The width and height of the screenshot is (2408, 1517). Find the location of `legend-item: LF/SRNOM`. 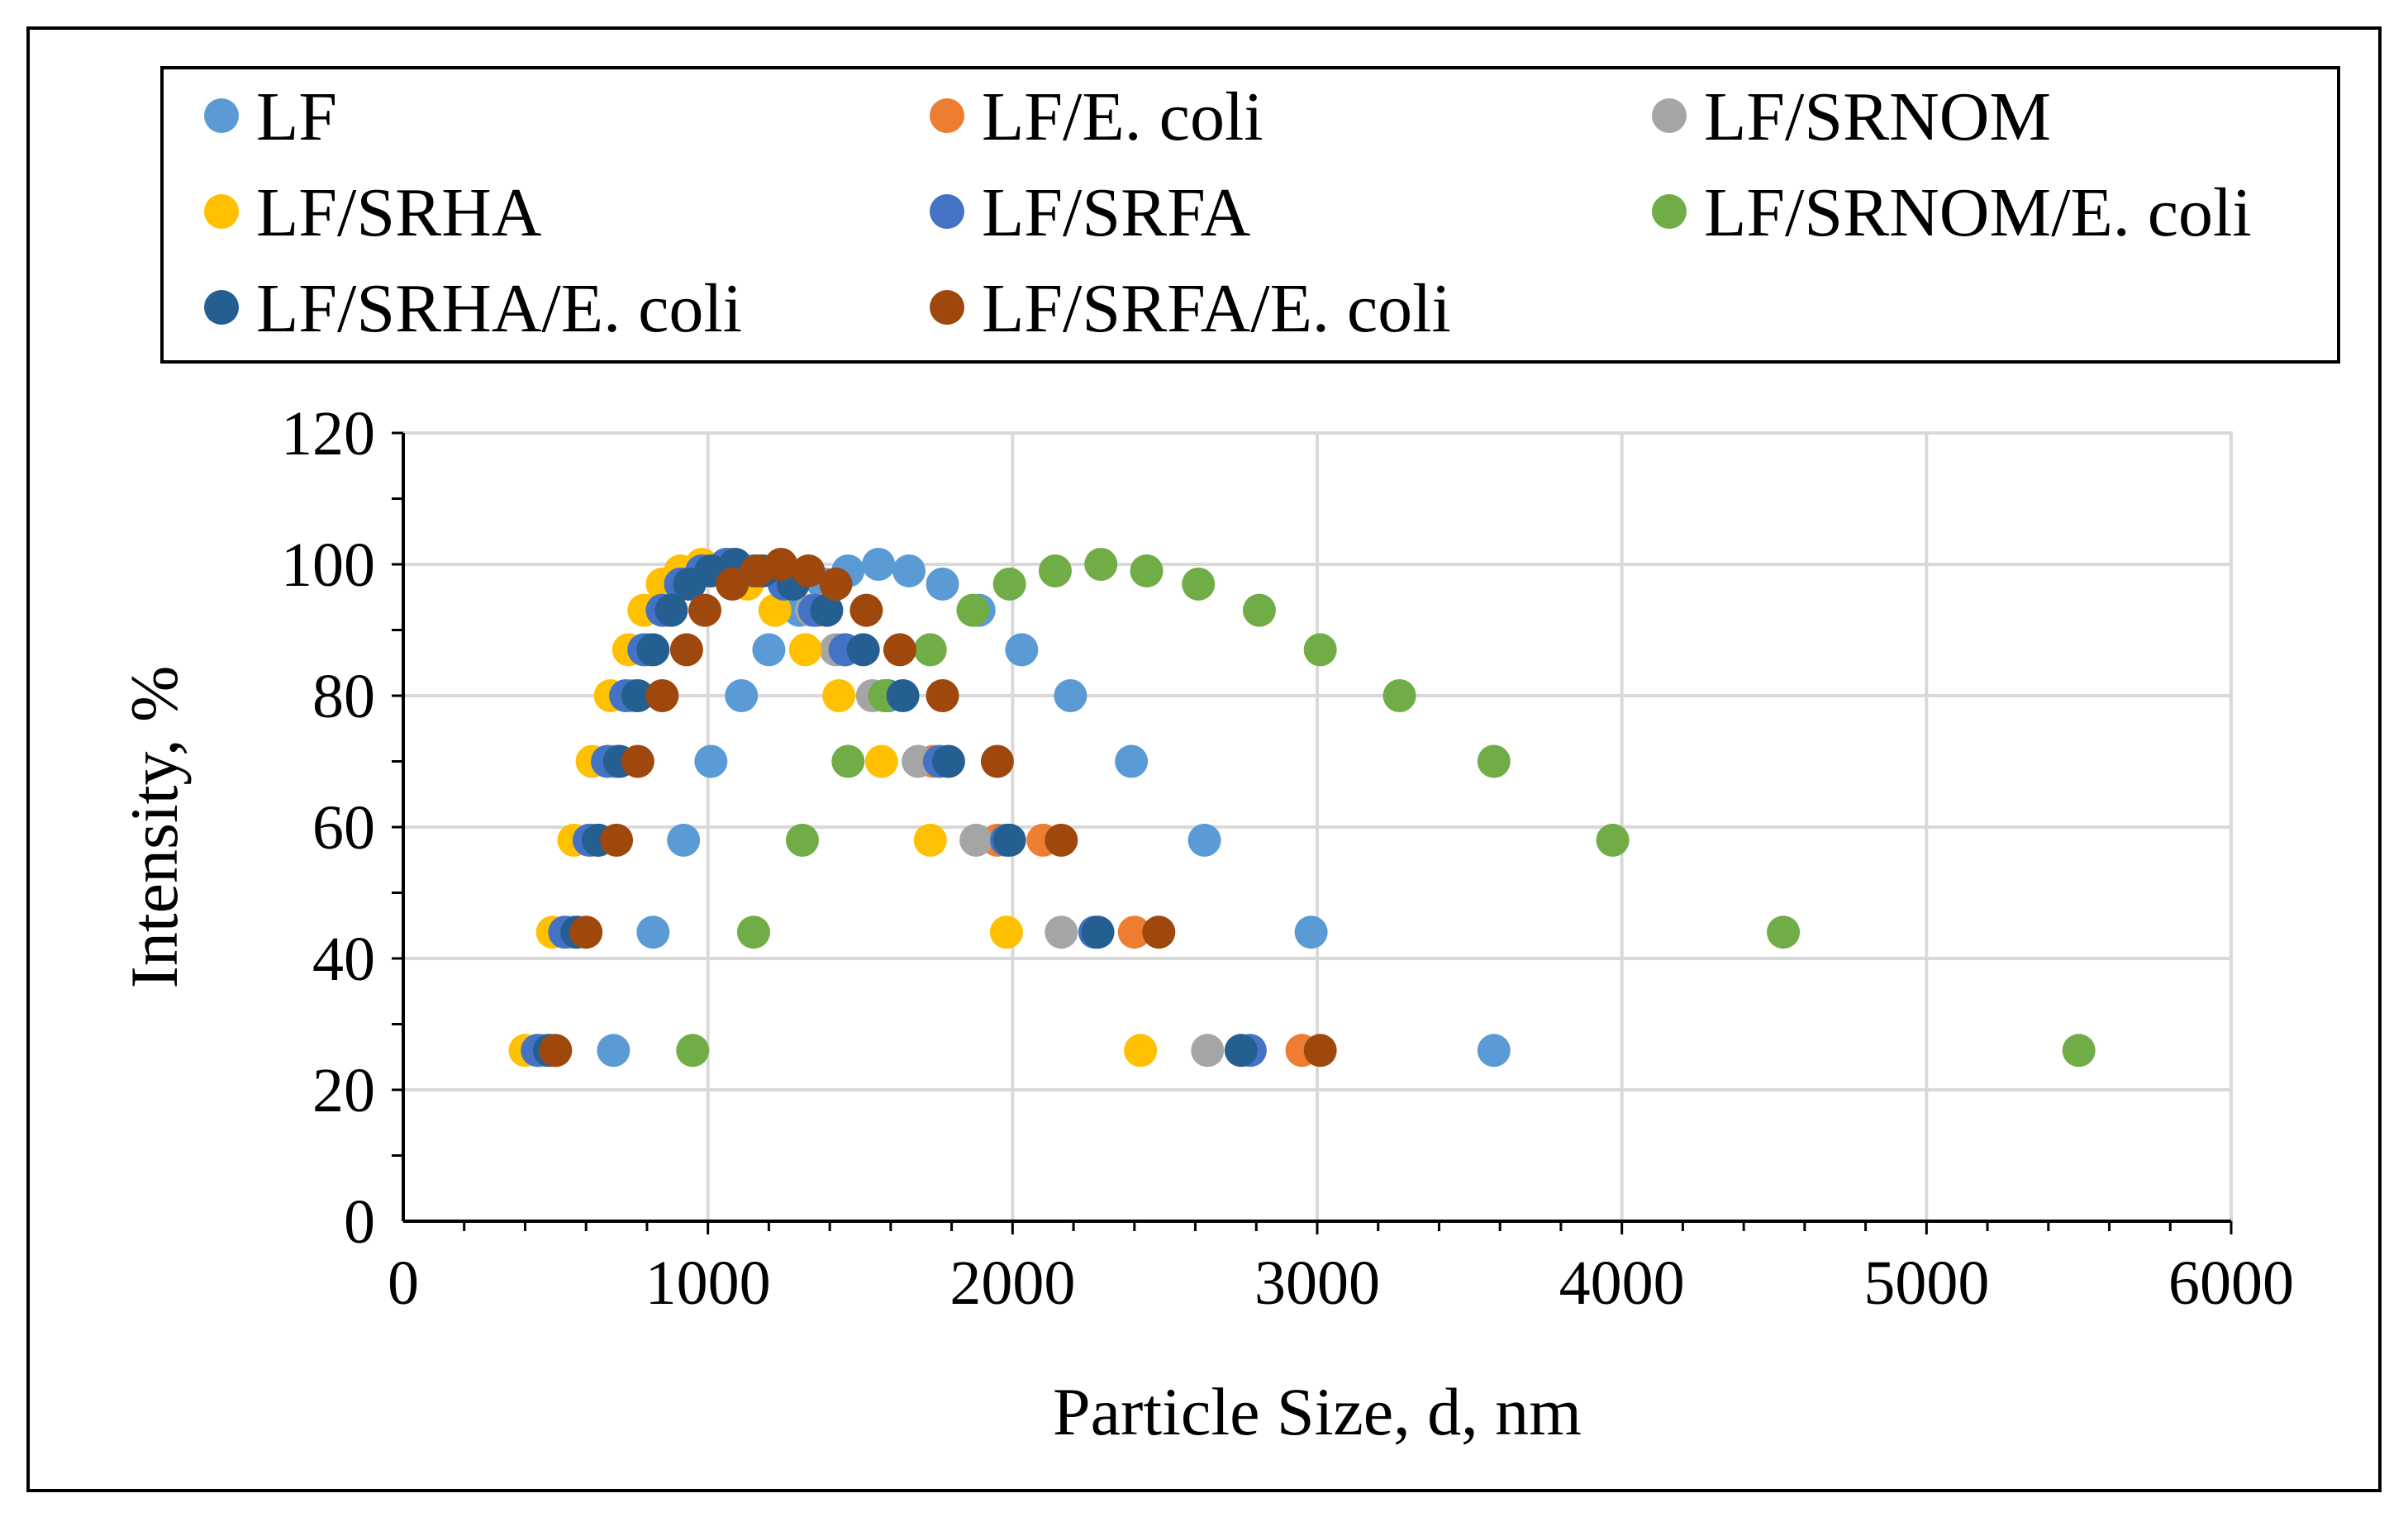

legend-item: LF/SRNOM is located at coordinates (1851, 116).